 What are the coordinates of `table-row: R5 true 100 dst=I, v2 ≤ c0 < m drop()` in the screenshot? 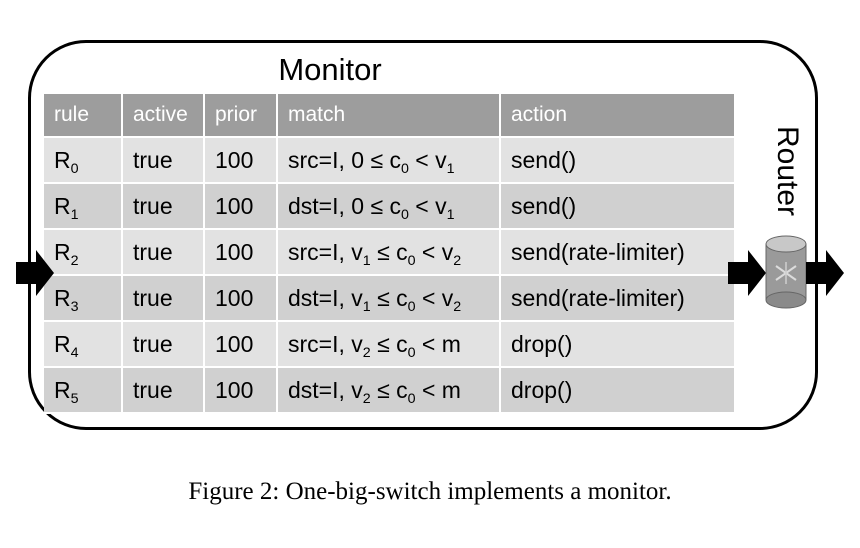 It's located at (389, 390).